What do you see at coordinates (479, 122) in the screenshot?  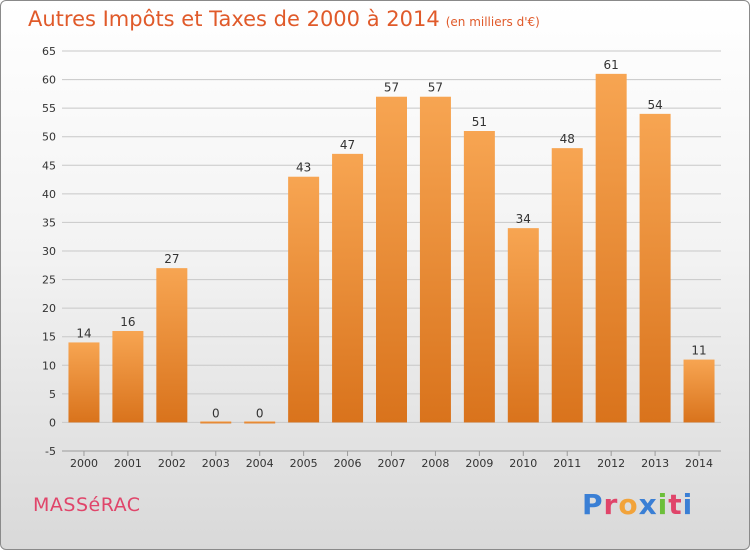 I see `value-label: 51` at bounding box center [479, 122].